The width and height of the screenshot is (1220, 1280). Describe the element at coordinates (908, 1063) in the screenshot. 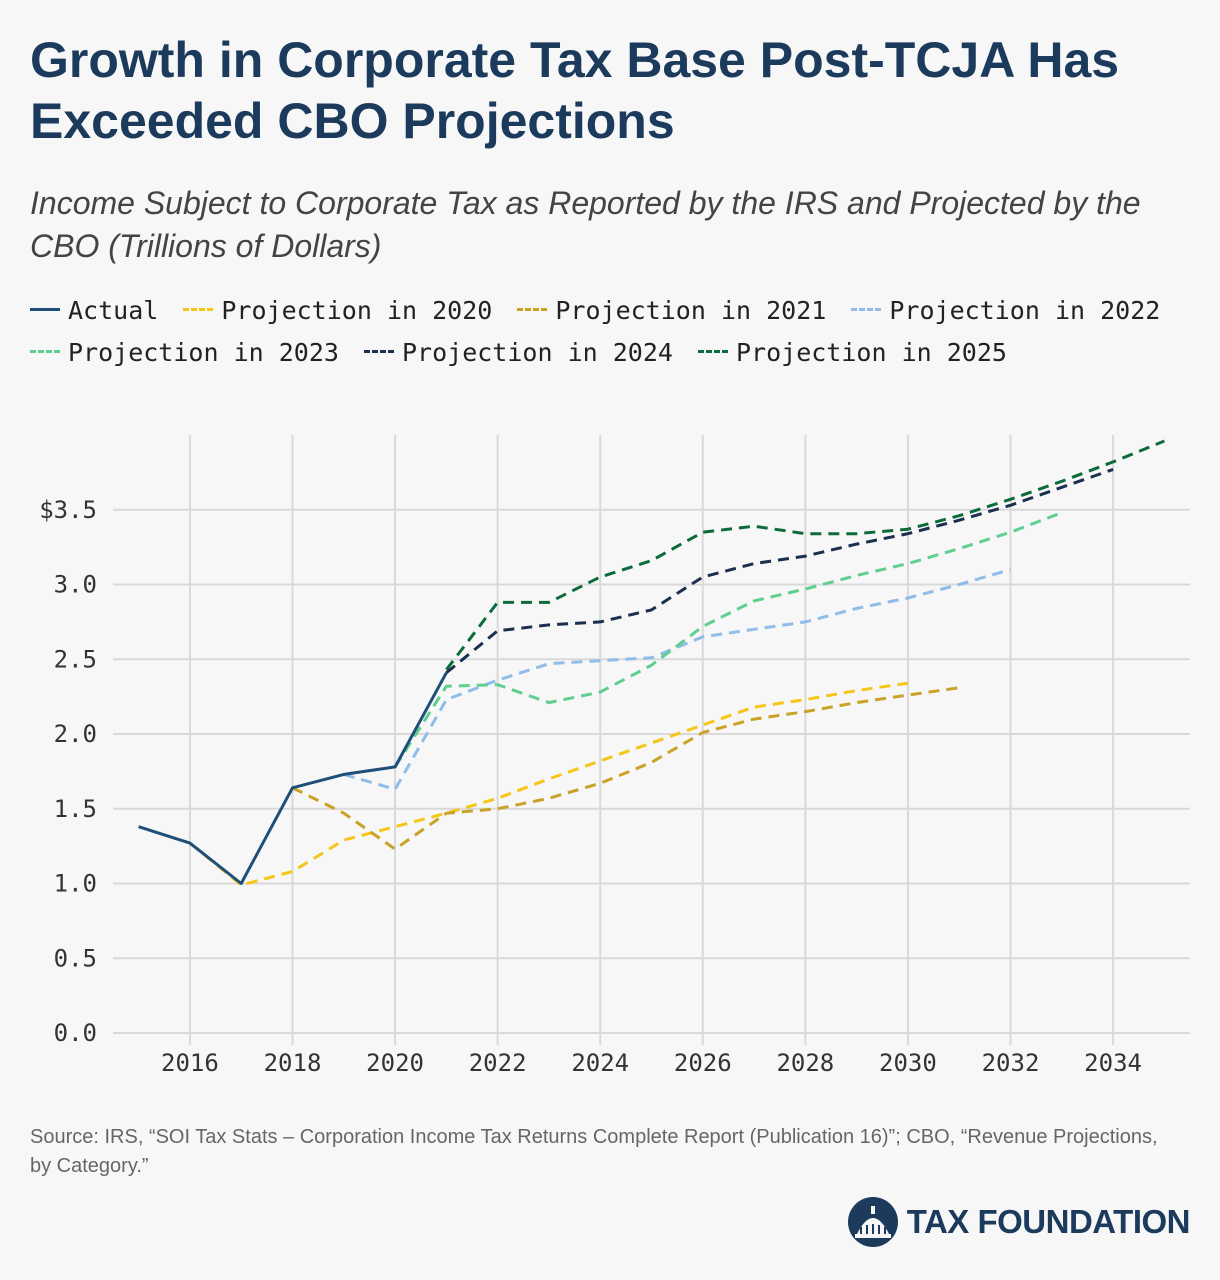

I see `x-tick-label: 2030` at that location.